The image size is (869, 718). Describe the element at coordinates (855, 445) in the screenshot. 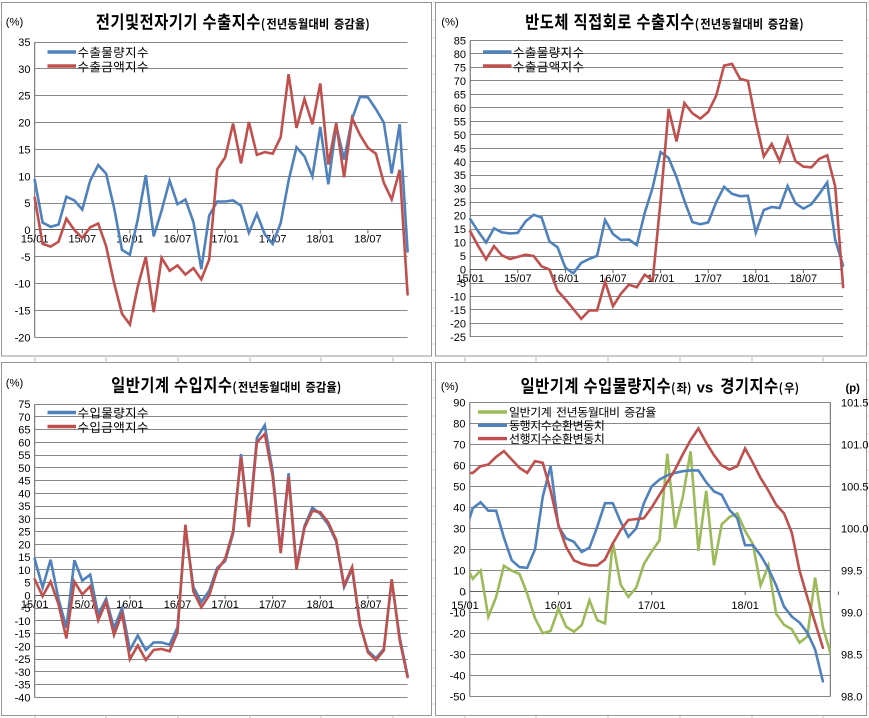

I see `svg-text: 101.0` at that location.